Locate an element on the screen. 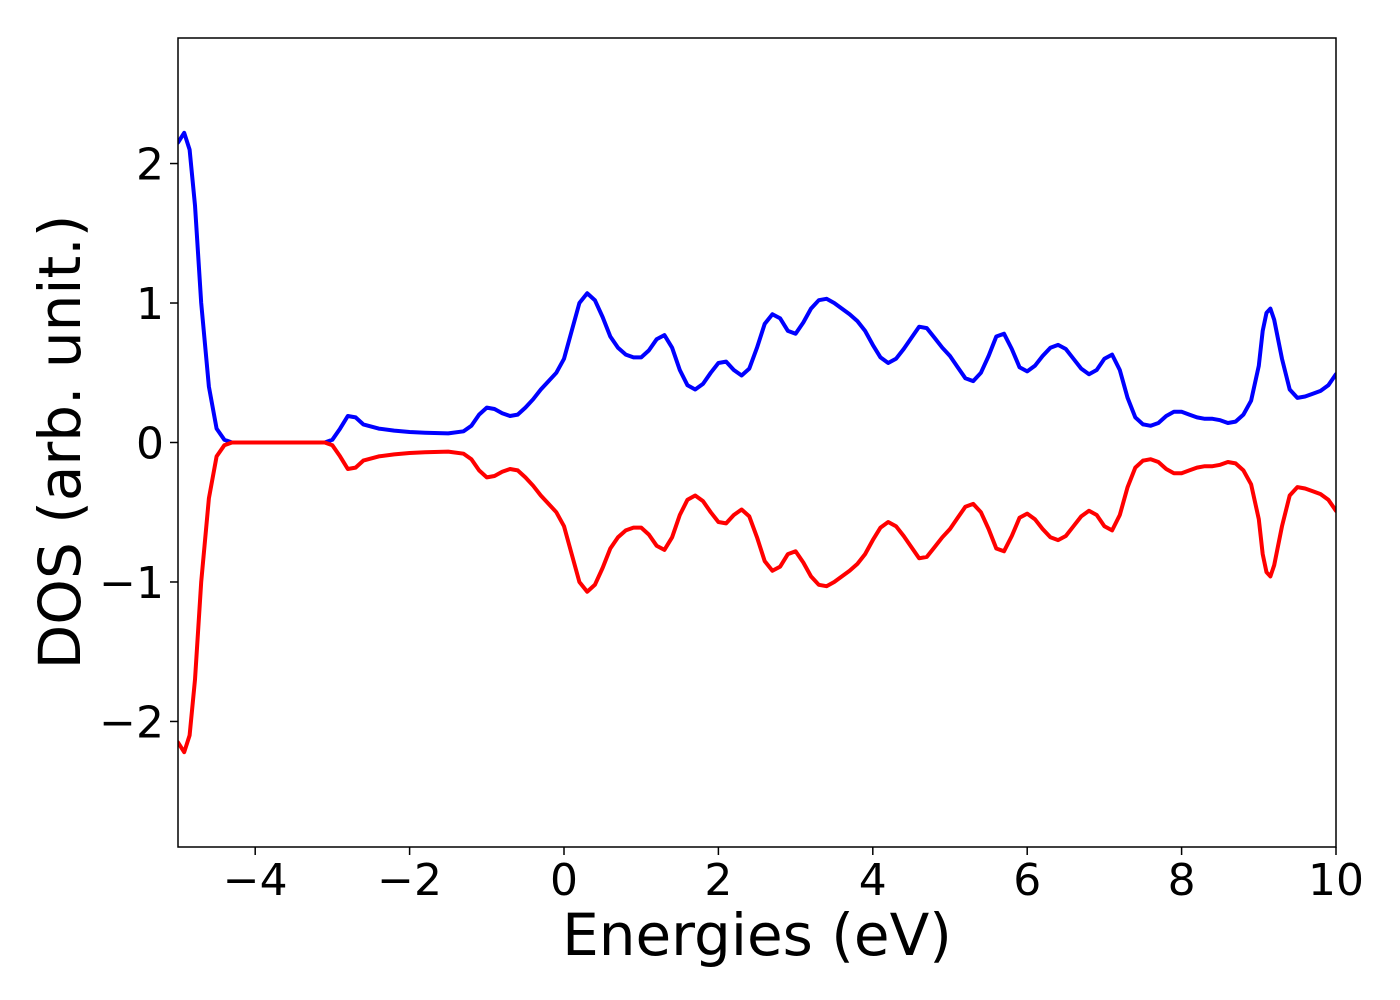 This screenshot has width=1400, height=1000. y-tick-label: −1 is located at coordinates (131, 583).